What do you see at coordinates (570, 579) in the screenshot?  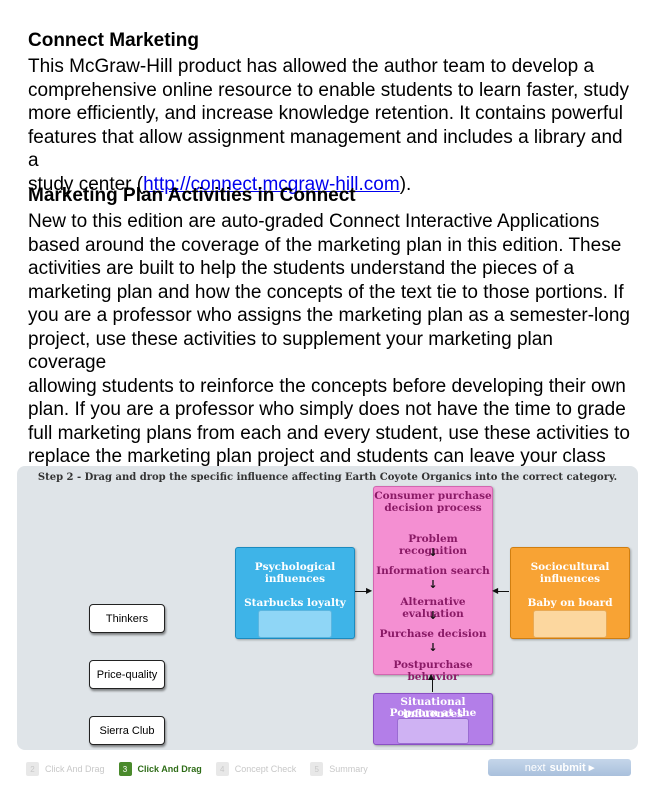 I see `sociocultural-title-line: influences` at bounding box center [570, 579].